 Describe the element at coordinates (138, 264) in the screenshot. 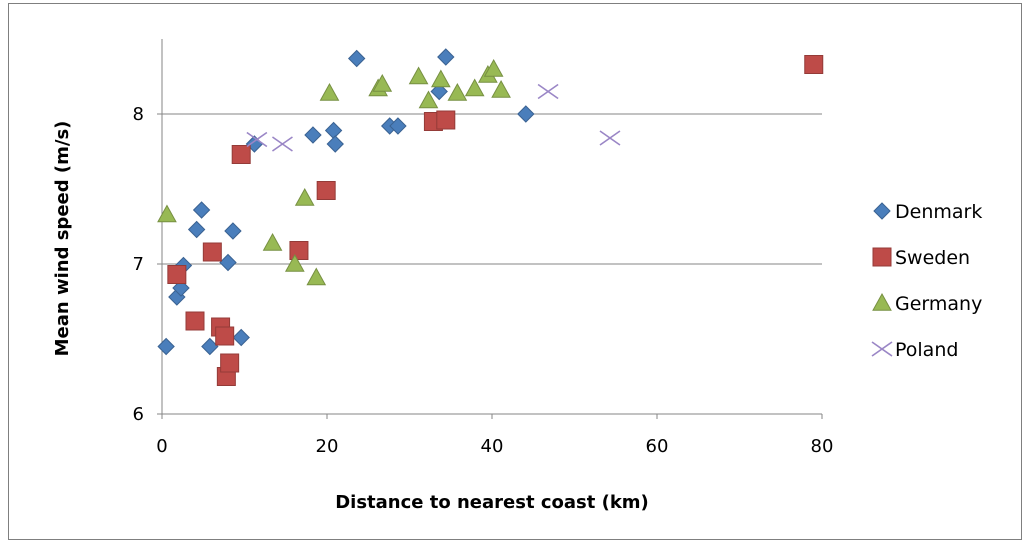

I see `y-tick-label: 7` at that location.